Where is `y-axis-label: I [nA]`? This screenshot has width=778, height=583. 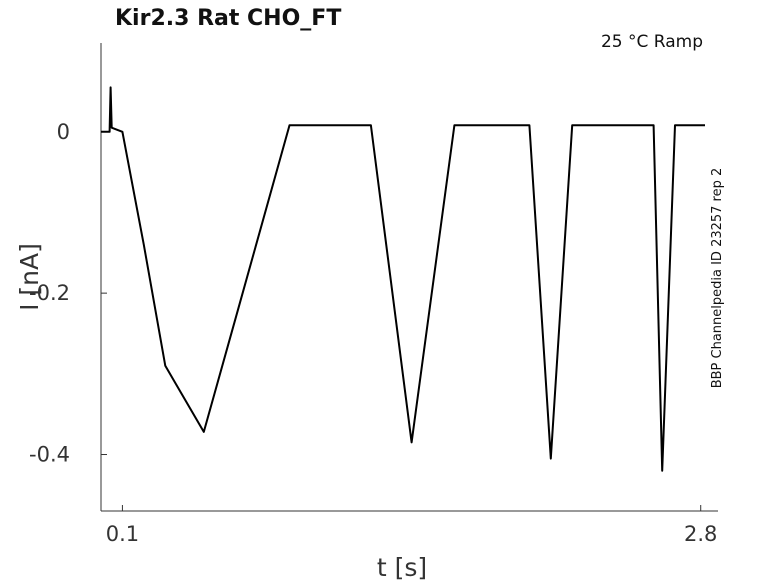 y-axis-label: I [nA] is located at coordinates (29, 277).